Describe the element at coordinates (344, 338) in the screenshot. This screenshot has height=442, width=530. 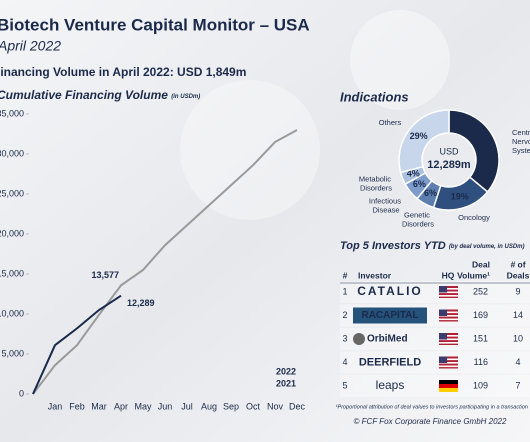
I see `rank: 3` at that location.